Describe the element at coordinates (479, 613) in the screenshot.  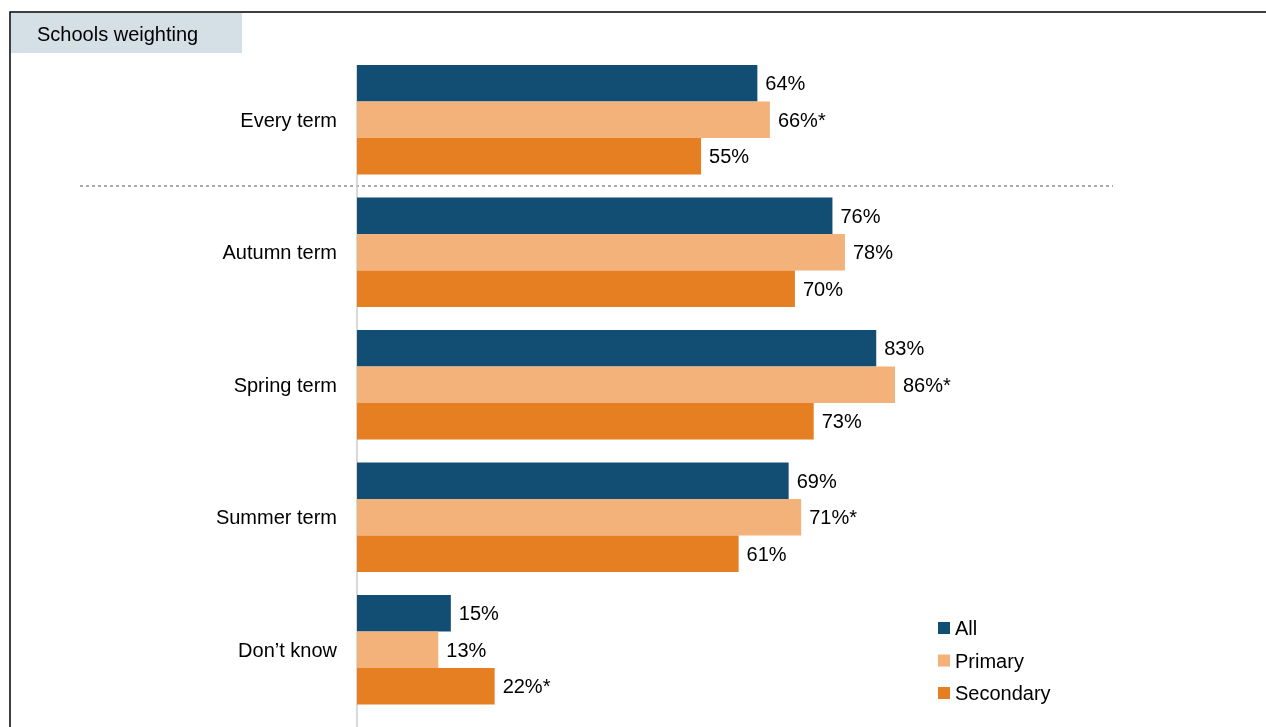
I see `data-label: 15%` at that location.